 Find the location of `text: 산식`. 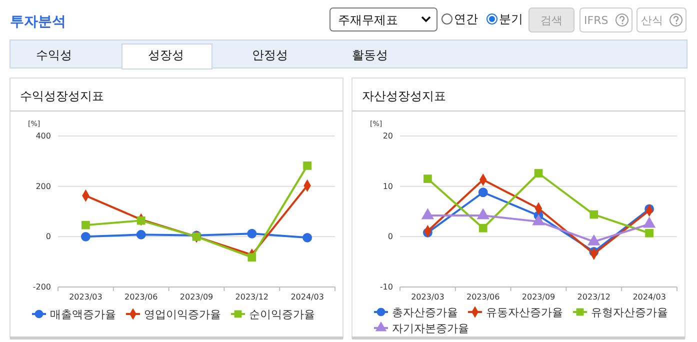

text: 산식 is located at coordinates (652, 20).